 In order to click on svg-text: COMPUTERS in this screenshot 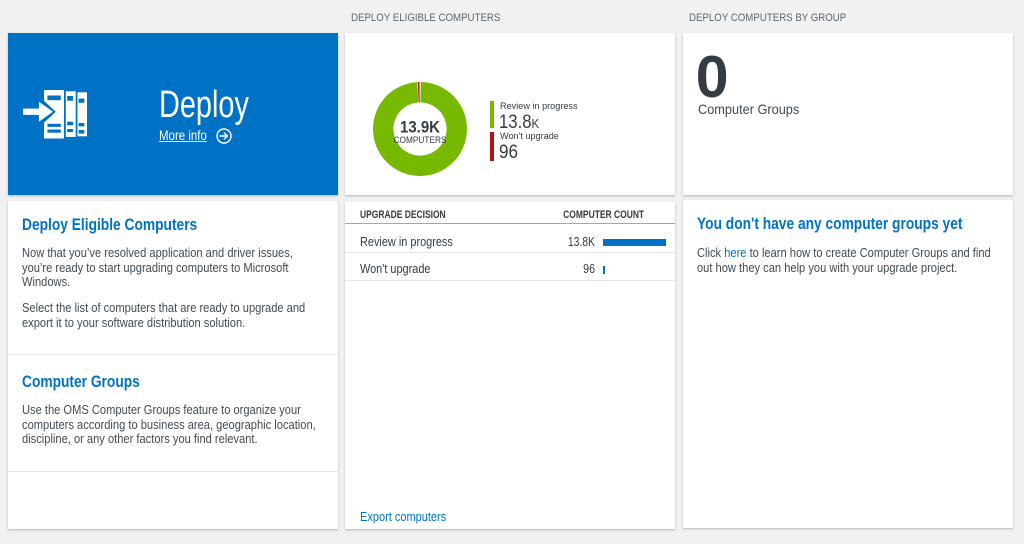, I will do `click(420, 140)`.